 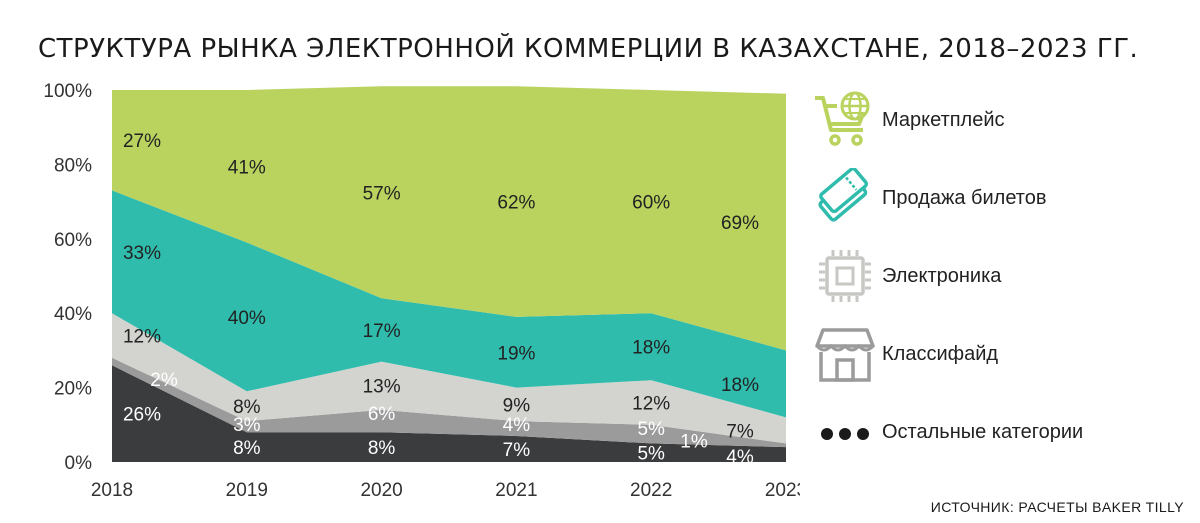 What do you see at coordinates (449, 402) in the screenshot?
I see `area-classifieds` at bounding box center [449, 402].